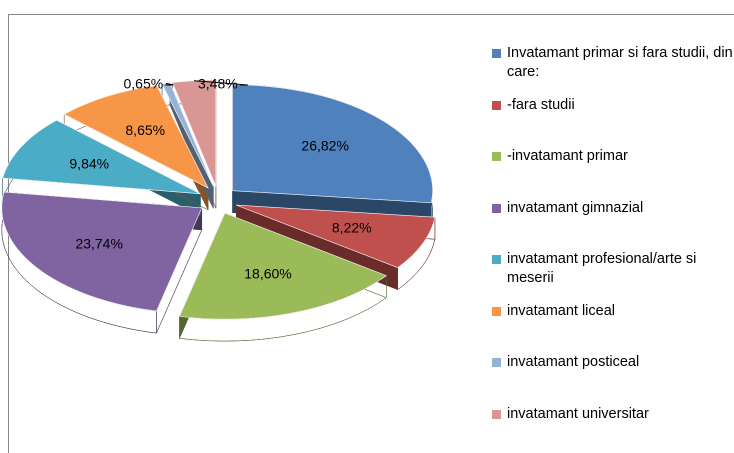 This screenshot has height=453, width=734. Describe the element at coordinates (578, 413) in the screenshot. I see `legend-label: invatamant universitar` at that location.